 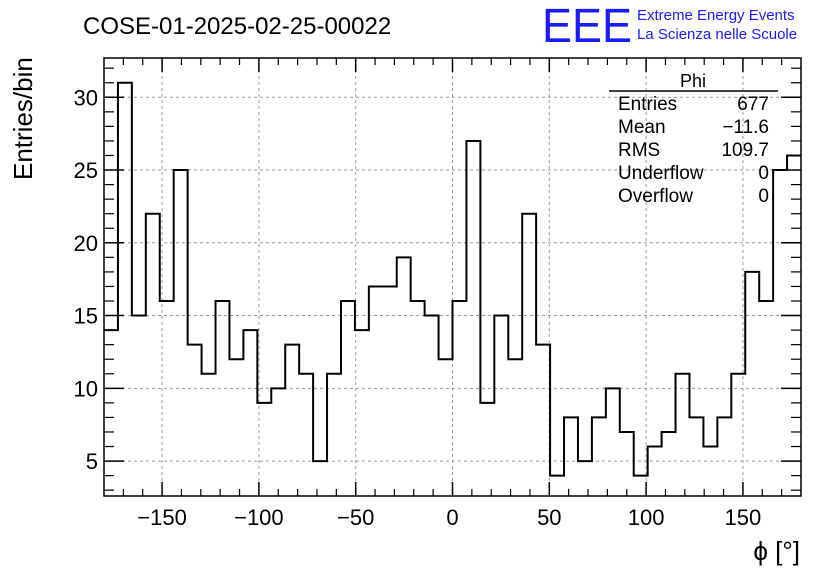 What do you see at coordinates (776, 551) in the screenshot?
I see `x-axis-label: ϕ [°]` at bounding box center [776, 551].